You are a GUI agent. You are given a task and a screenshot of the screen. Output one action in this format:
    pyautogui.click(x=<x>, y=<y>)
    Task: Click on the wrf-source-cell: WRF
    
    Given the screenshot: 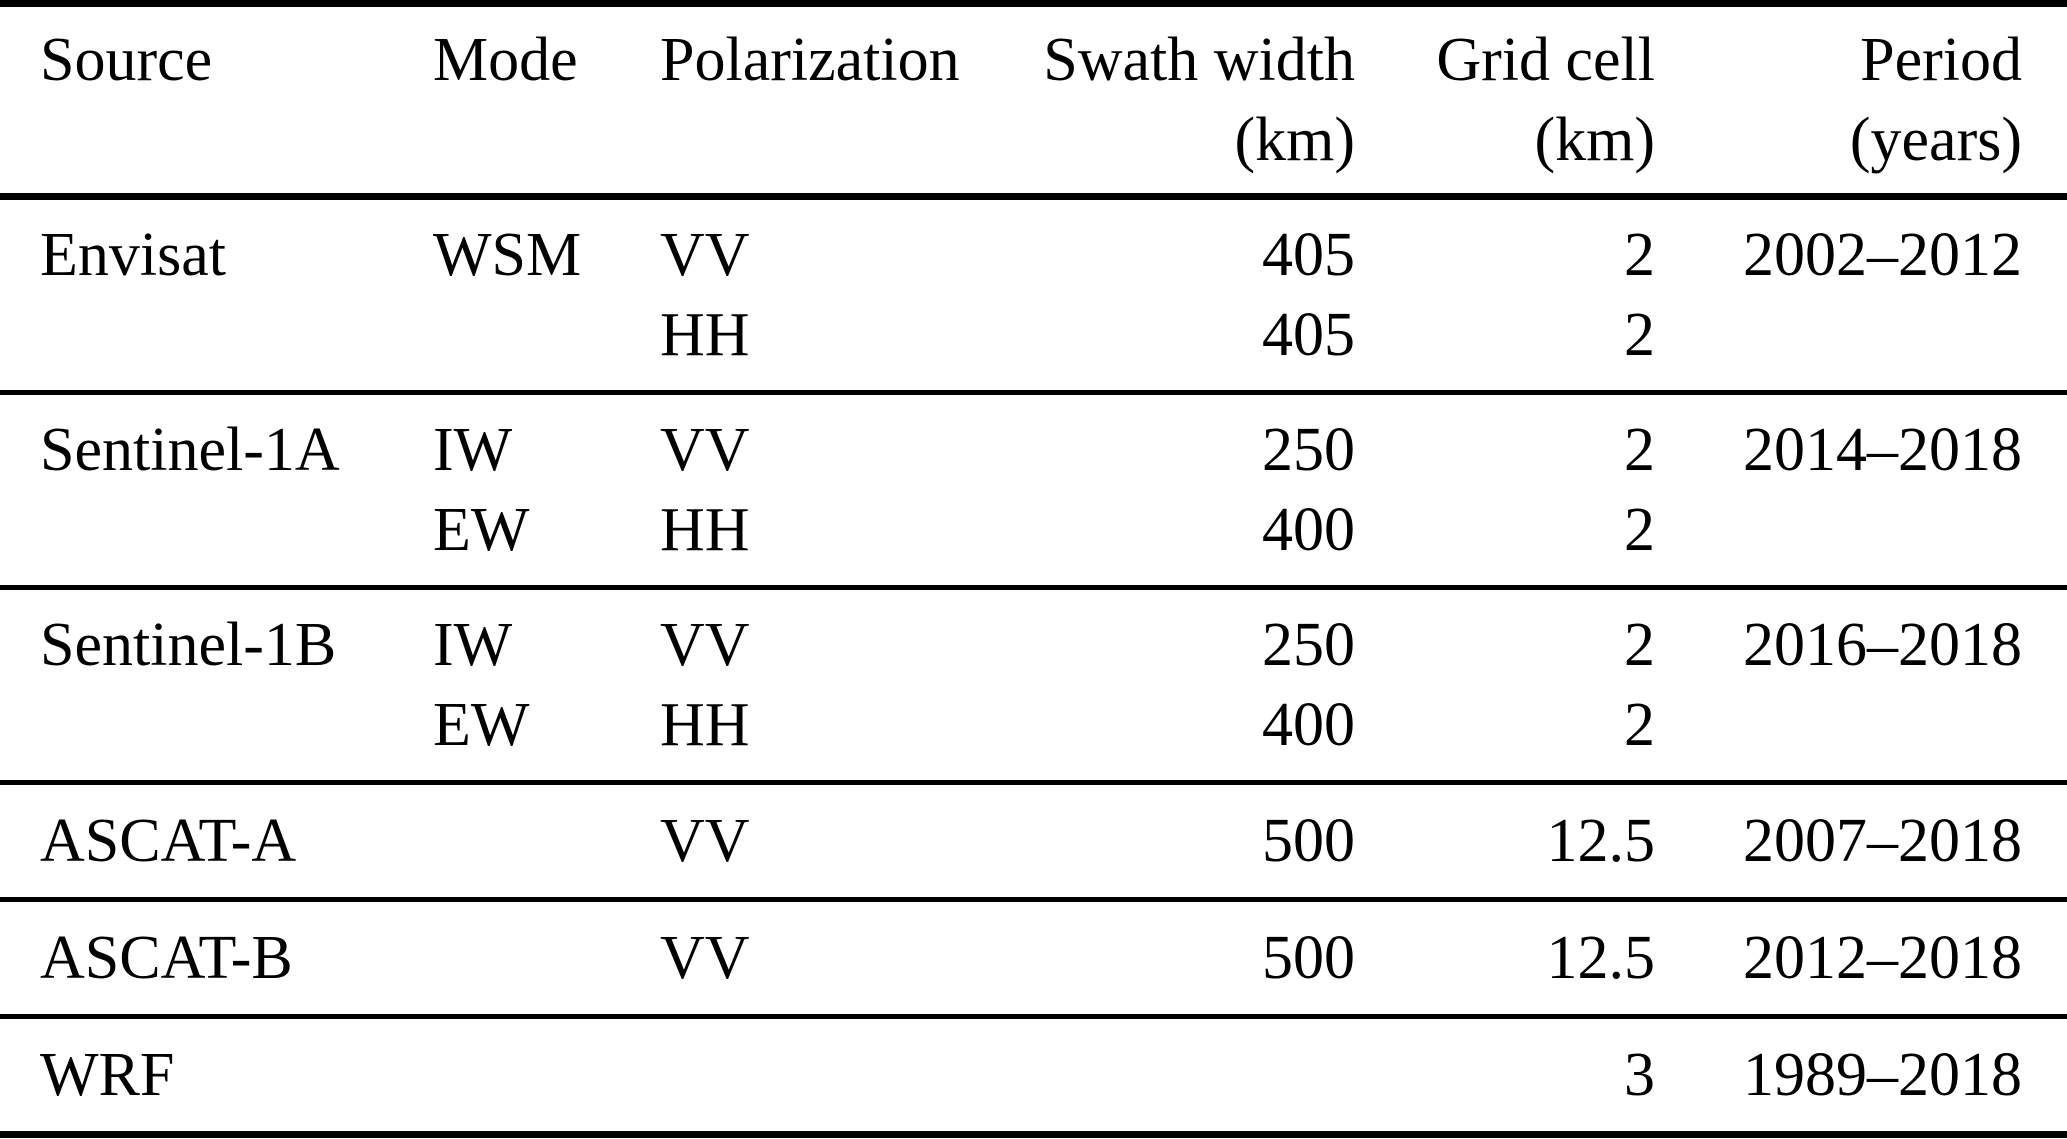 What is the action you would take?
    pyautogui.click(x=216, y=1076)
    